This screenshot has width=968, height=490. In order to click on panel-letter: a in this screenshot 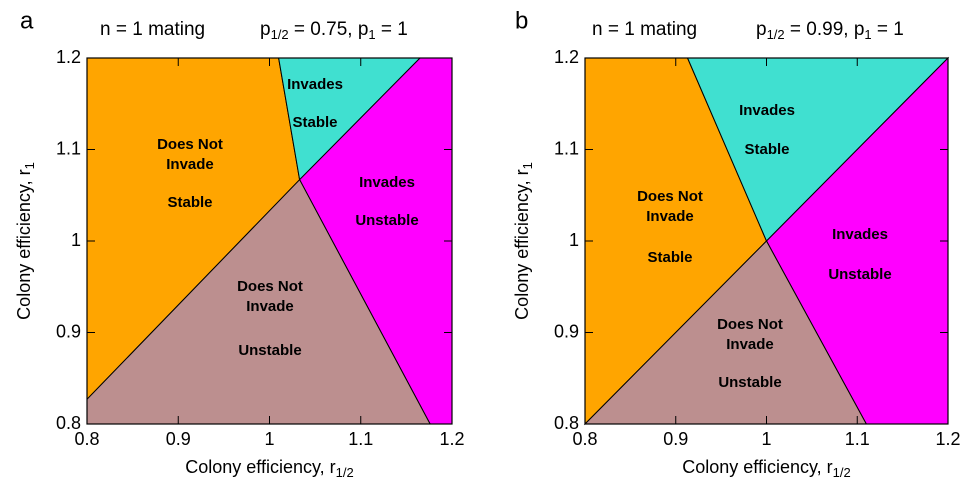, I will do `click(27, 20)`.